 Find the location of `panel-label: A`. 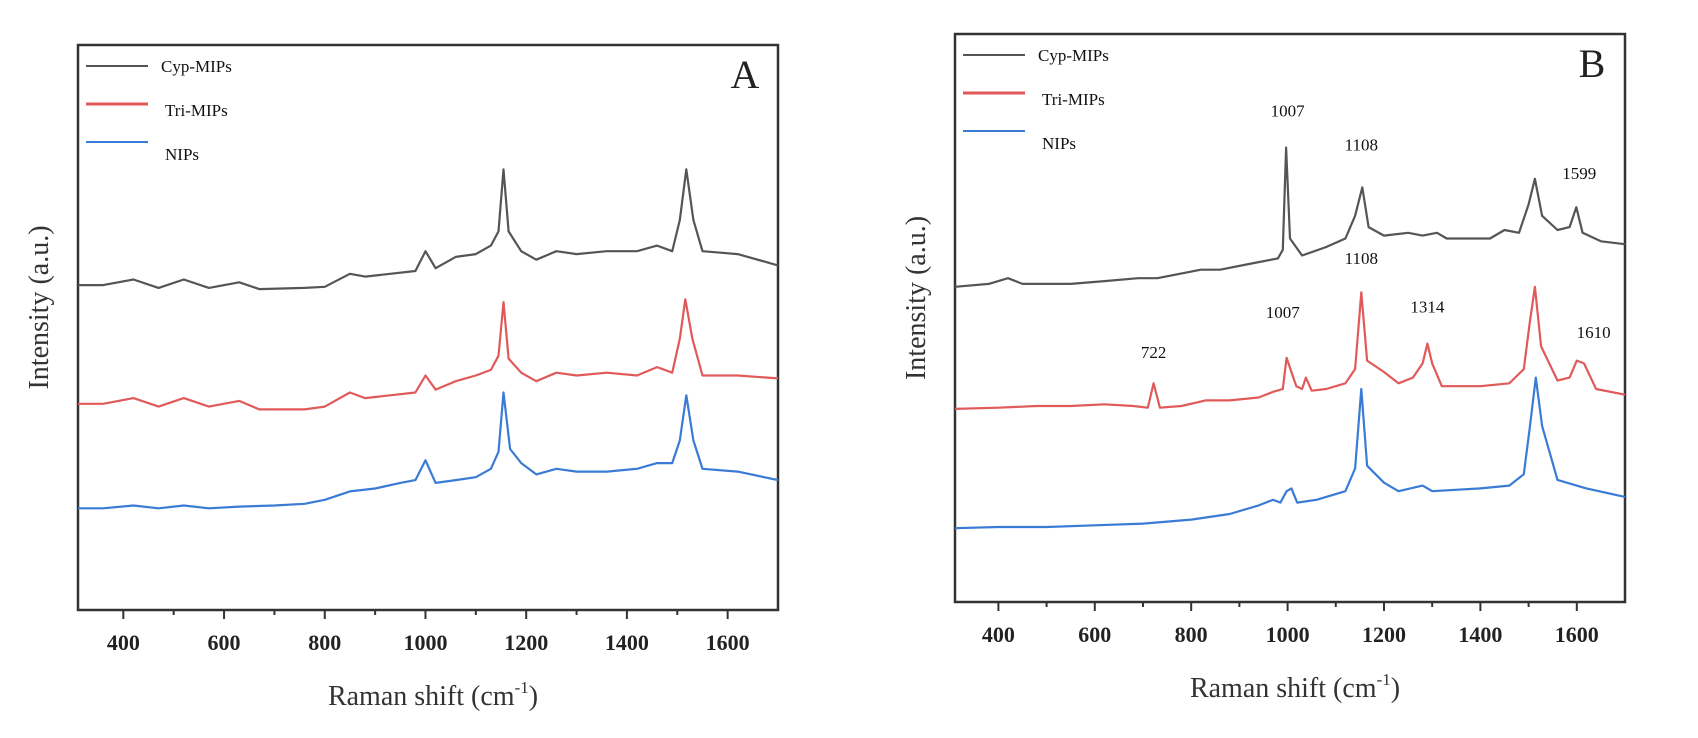

panel-label: A is located at coordinates (745, 74).